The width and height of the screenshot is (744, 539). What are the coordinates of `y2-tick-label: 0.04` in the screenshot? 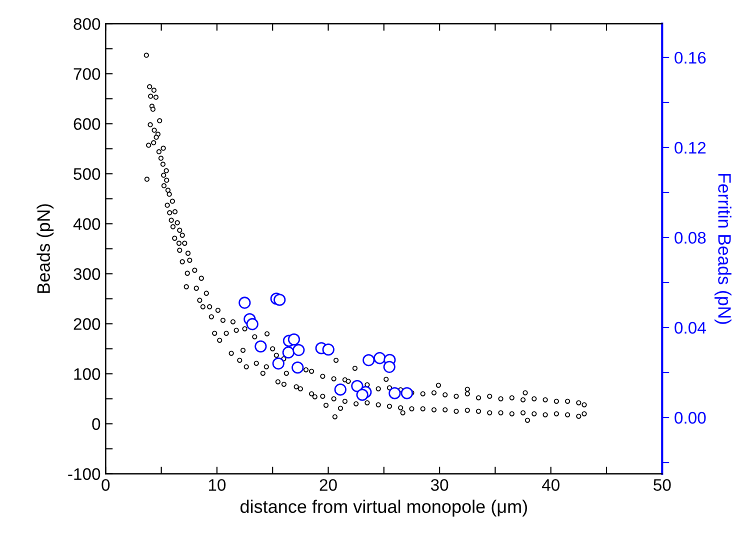 It's located at (690, 328).